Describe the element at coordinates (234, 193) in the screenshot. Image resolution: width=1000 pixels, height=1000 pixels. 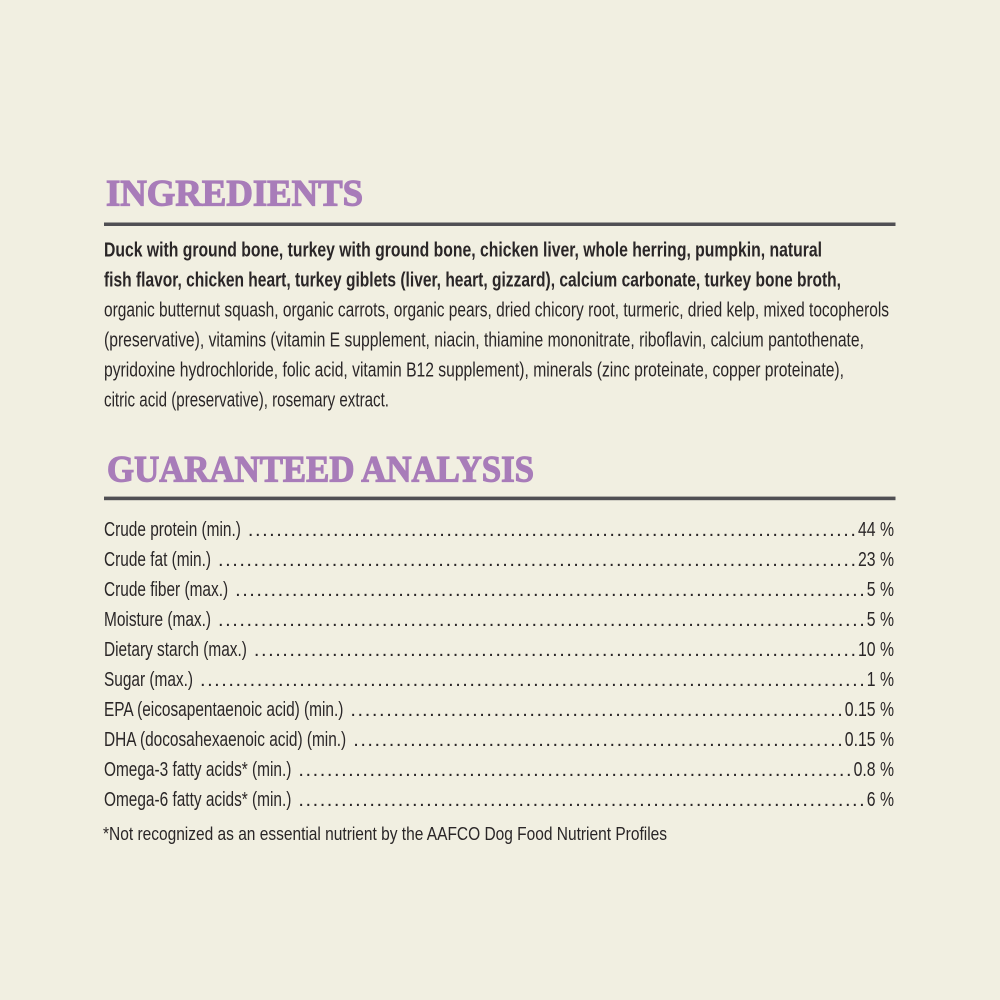
I see `svg-text: INGREDIENTS` at that location.